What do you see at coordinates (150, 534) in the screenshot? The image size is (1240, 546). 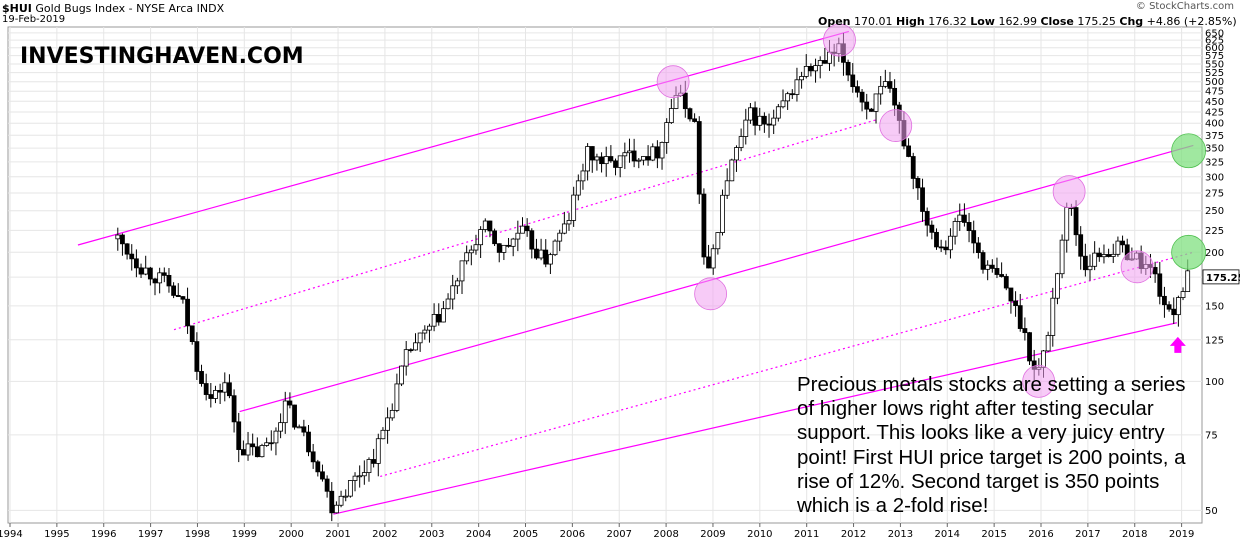 I see `x-tick-label: 1997` at bounding box center [150, 534].